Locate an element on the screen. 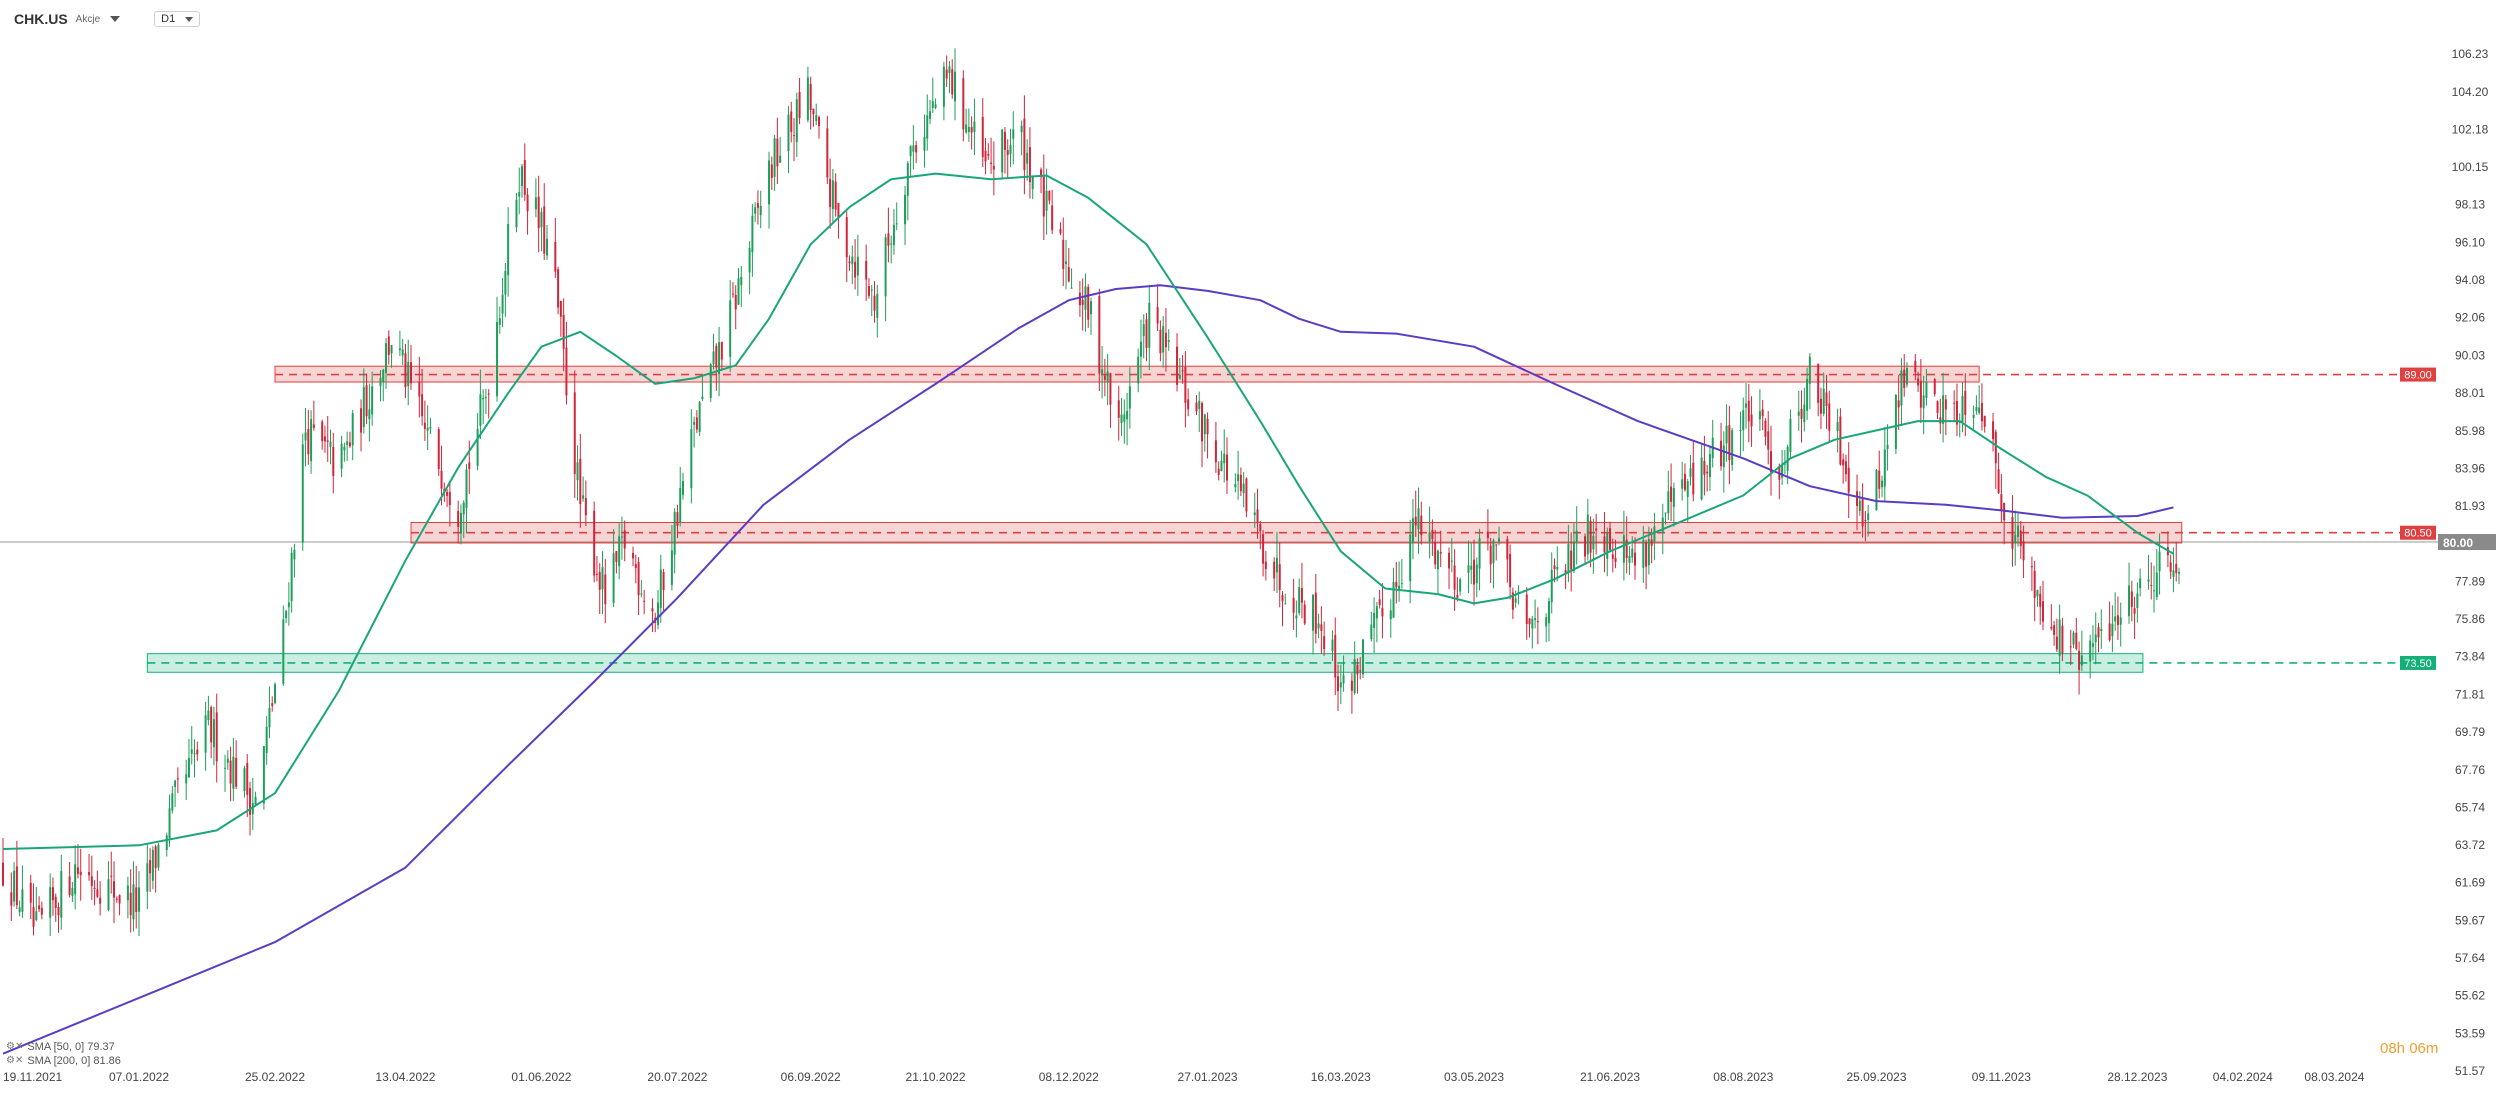 The width and height of the screenshot is (2506, 1093). x-tick-label: 08.08.2023 is located at coordinates (1743, 1077).